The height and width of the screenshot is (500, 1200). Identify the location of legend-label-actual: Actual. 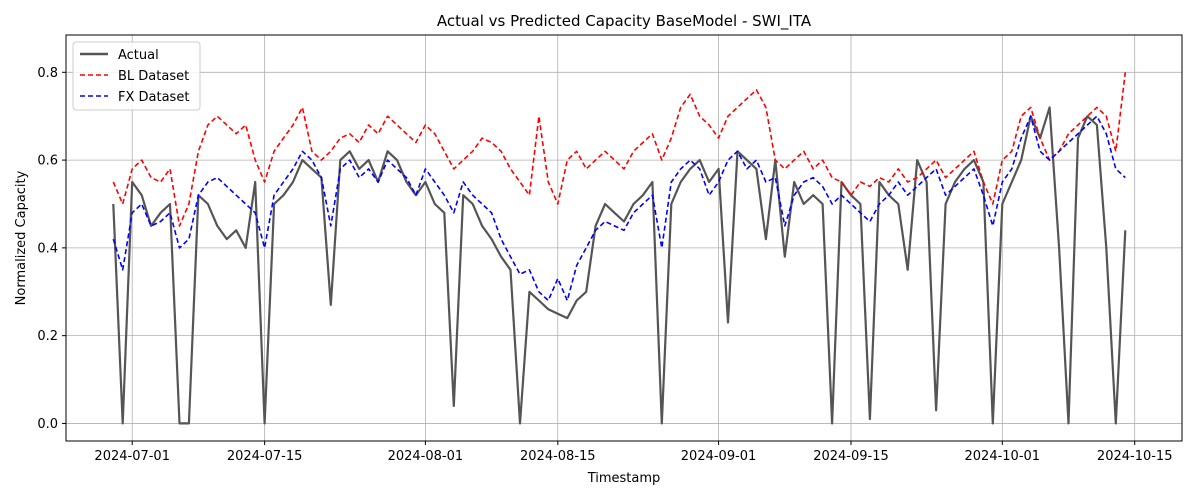
(138, 55).